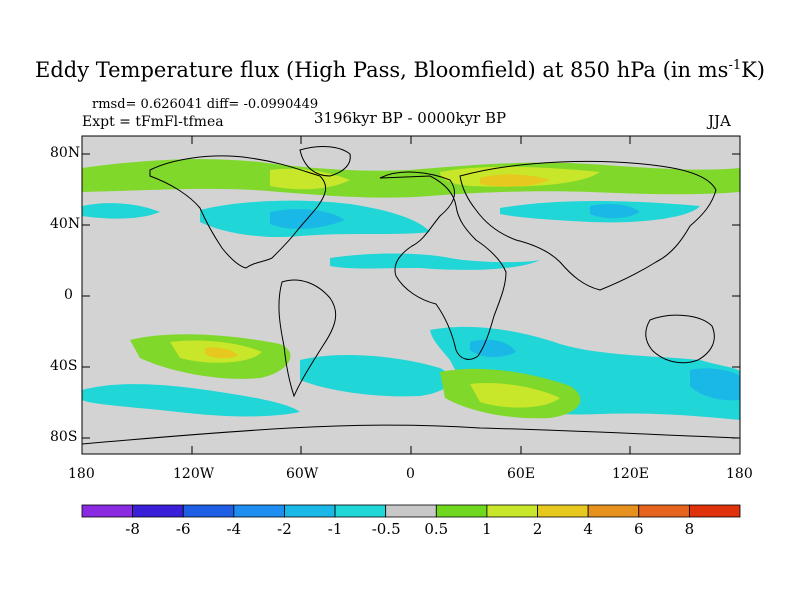 The image size is (800, 600). What do you see at coordinates (735, 65) in the screenshot?
I see `title-superscript: -1` at bounding box center [735, 65].